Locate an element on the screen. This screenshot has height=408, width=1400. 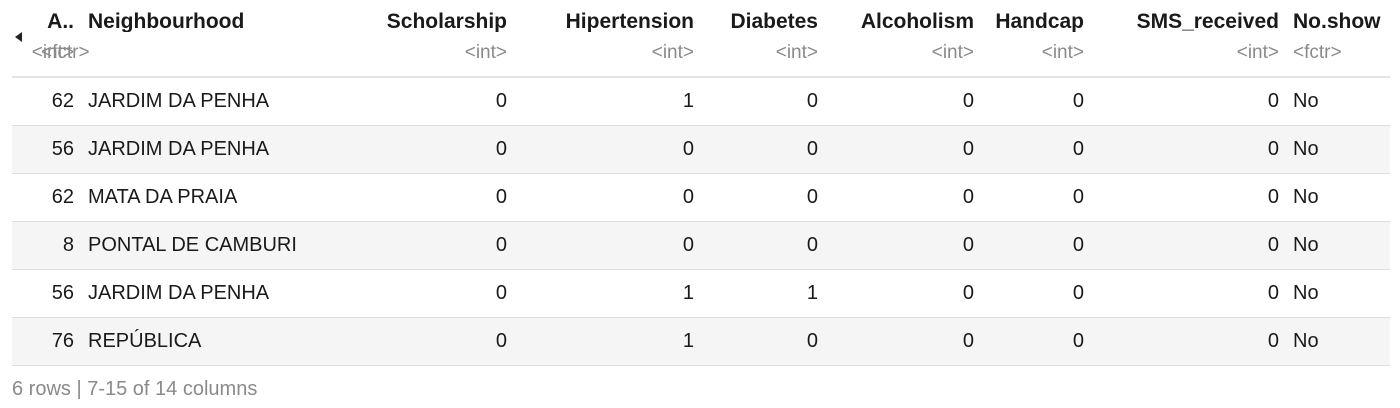
column-name: A.. is located at coordinates (60, 21).